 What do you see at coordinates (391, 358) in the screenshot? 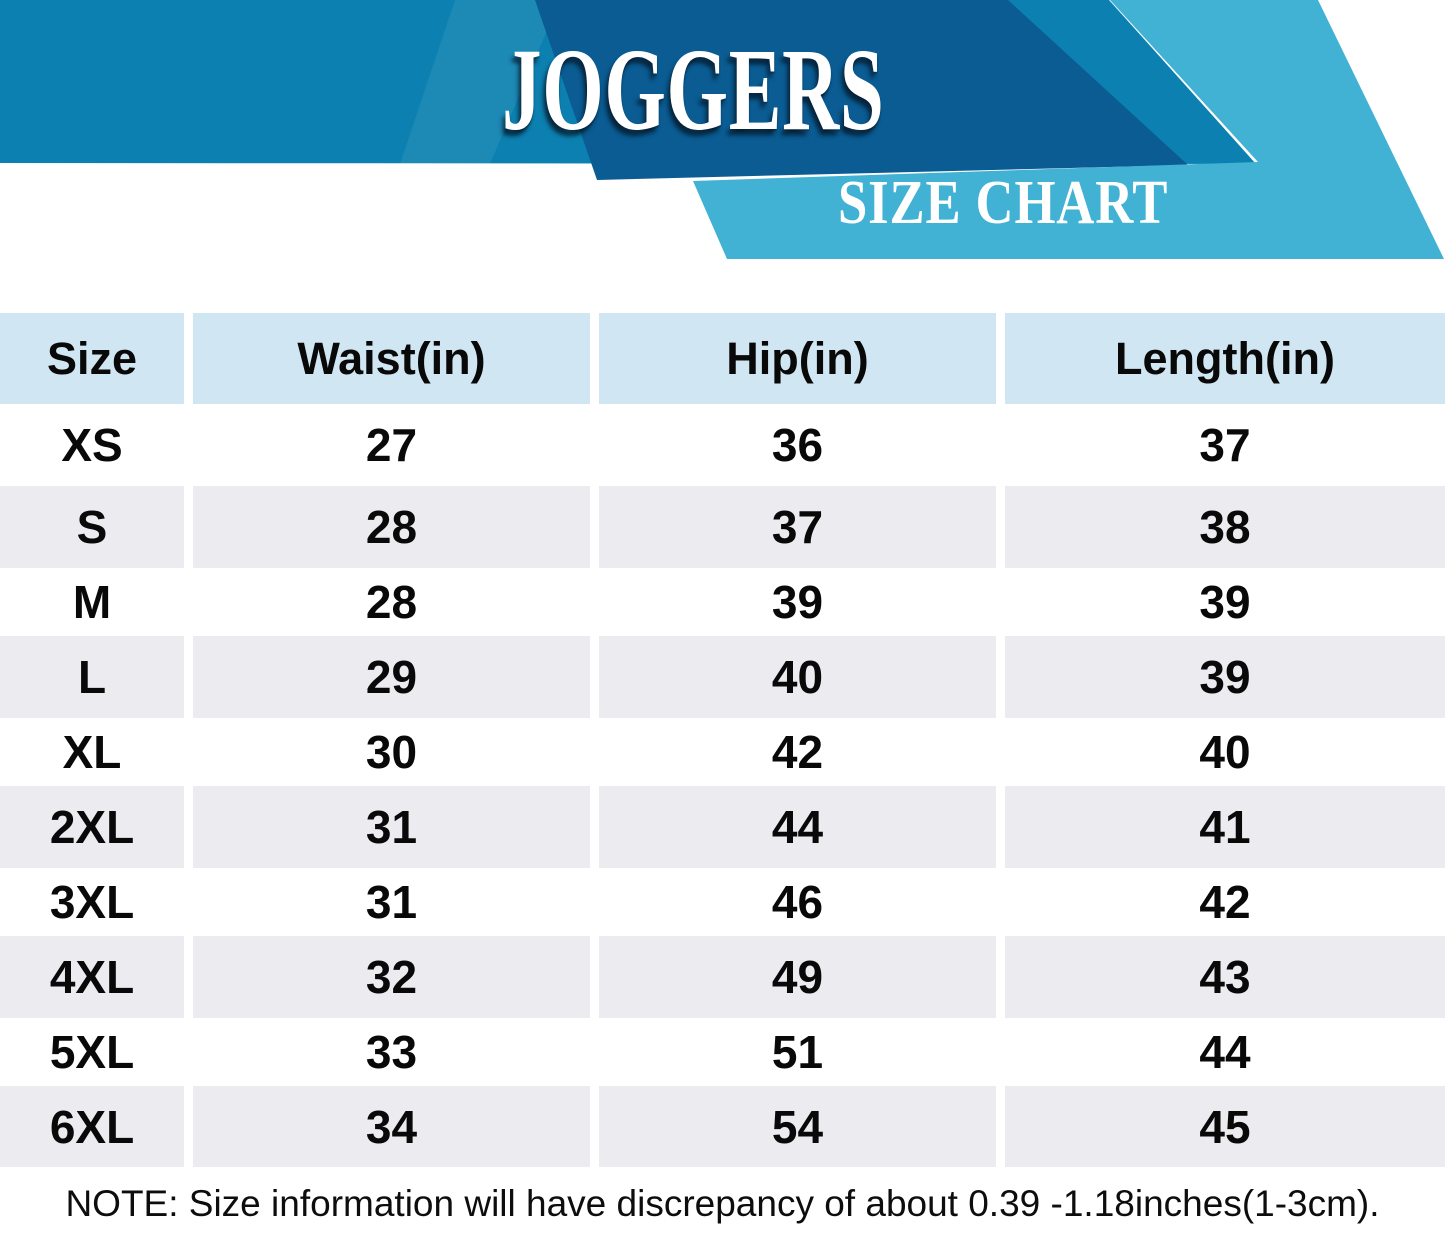
I see `column-header-waist: Waist(in)` at bounding box center [391, 358].